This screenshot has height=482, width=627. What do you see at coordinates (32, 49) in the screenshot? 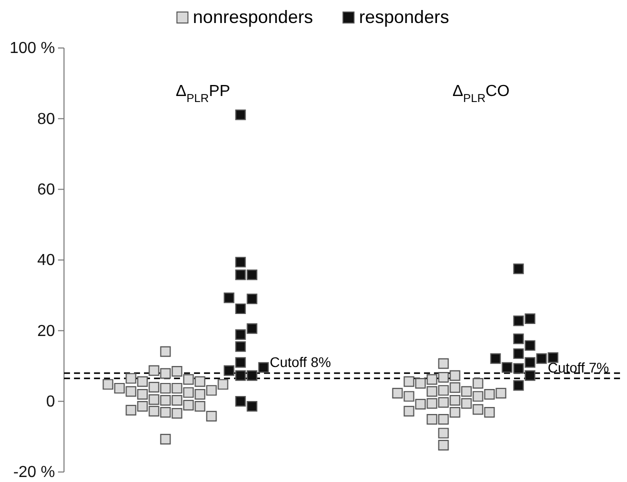
I see `y-tick-label: 100 %` at bounding box center [32, 49].